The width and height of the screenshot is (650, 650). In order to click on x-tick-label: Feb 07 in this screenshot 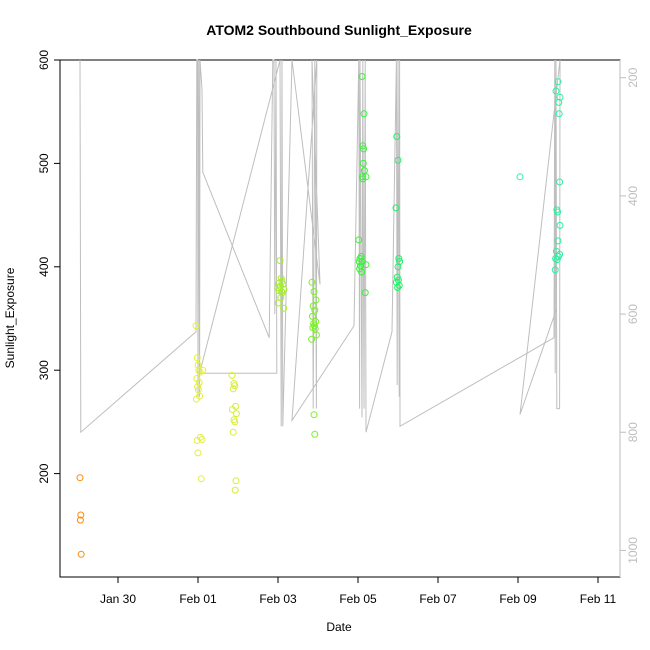, I will do `click(438, 599)`.